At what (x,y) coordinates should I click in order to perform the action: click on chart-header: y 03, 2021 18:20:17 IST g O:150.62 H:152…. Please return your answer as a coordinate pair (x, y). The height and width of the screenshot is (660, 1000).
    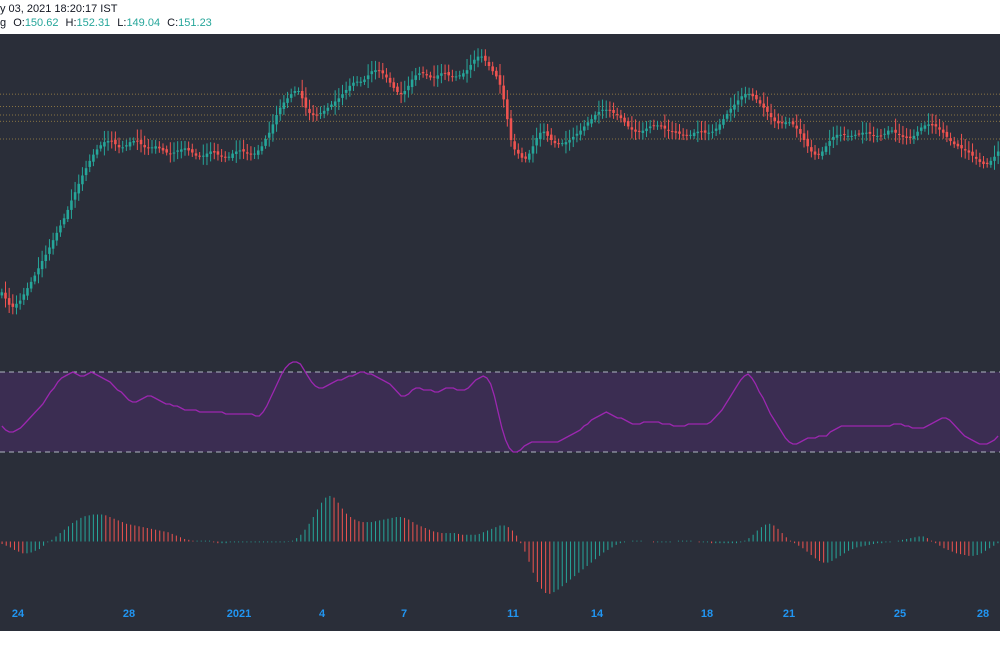
    Looking at the image, I should click on (500, 17).